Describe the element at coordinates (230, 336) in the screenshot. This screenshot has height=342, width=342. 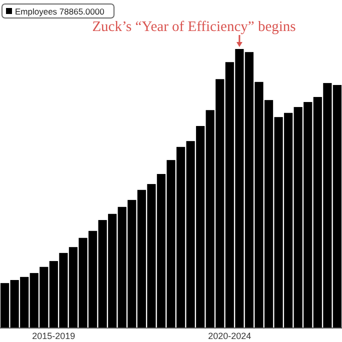
I see `x-tick-label: 2020-2024` at that location.